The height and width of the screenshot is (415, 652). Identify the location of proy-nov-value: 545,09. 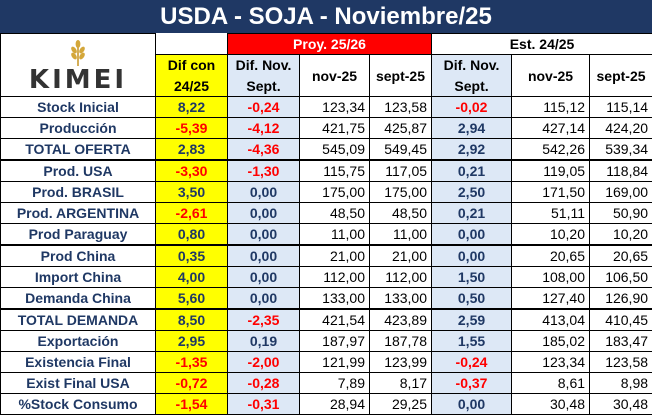
(335, 150).